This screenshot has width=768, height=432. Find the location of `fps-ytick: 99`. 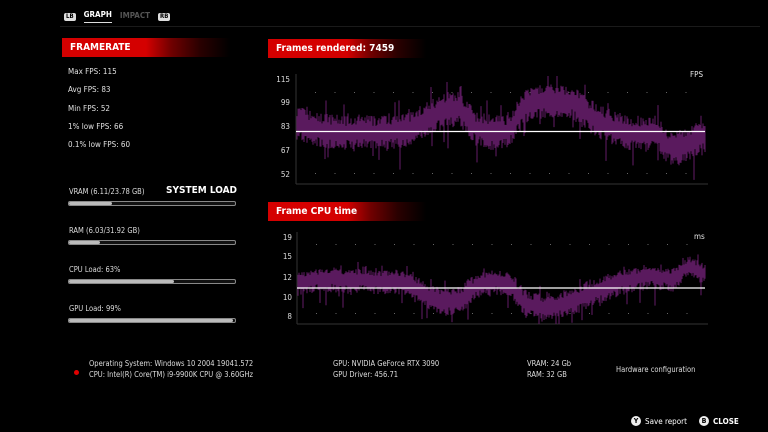

fps-ytick: 99 is located at coordinates (285, 102).